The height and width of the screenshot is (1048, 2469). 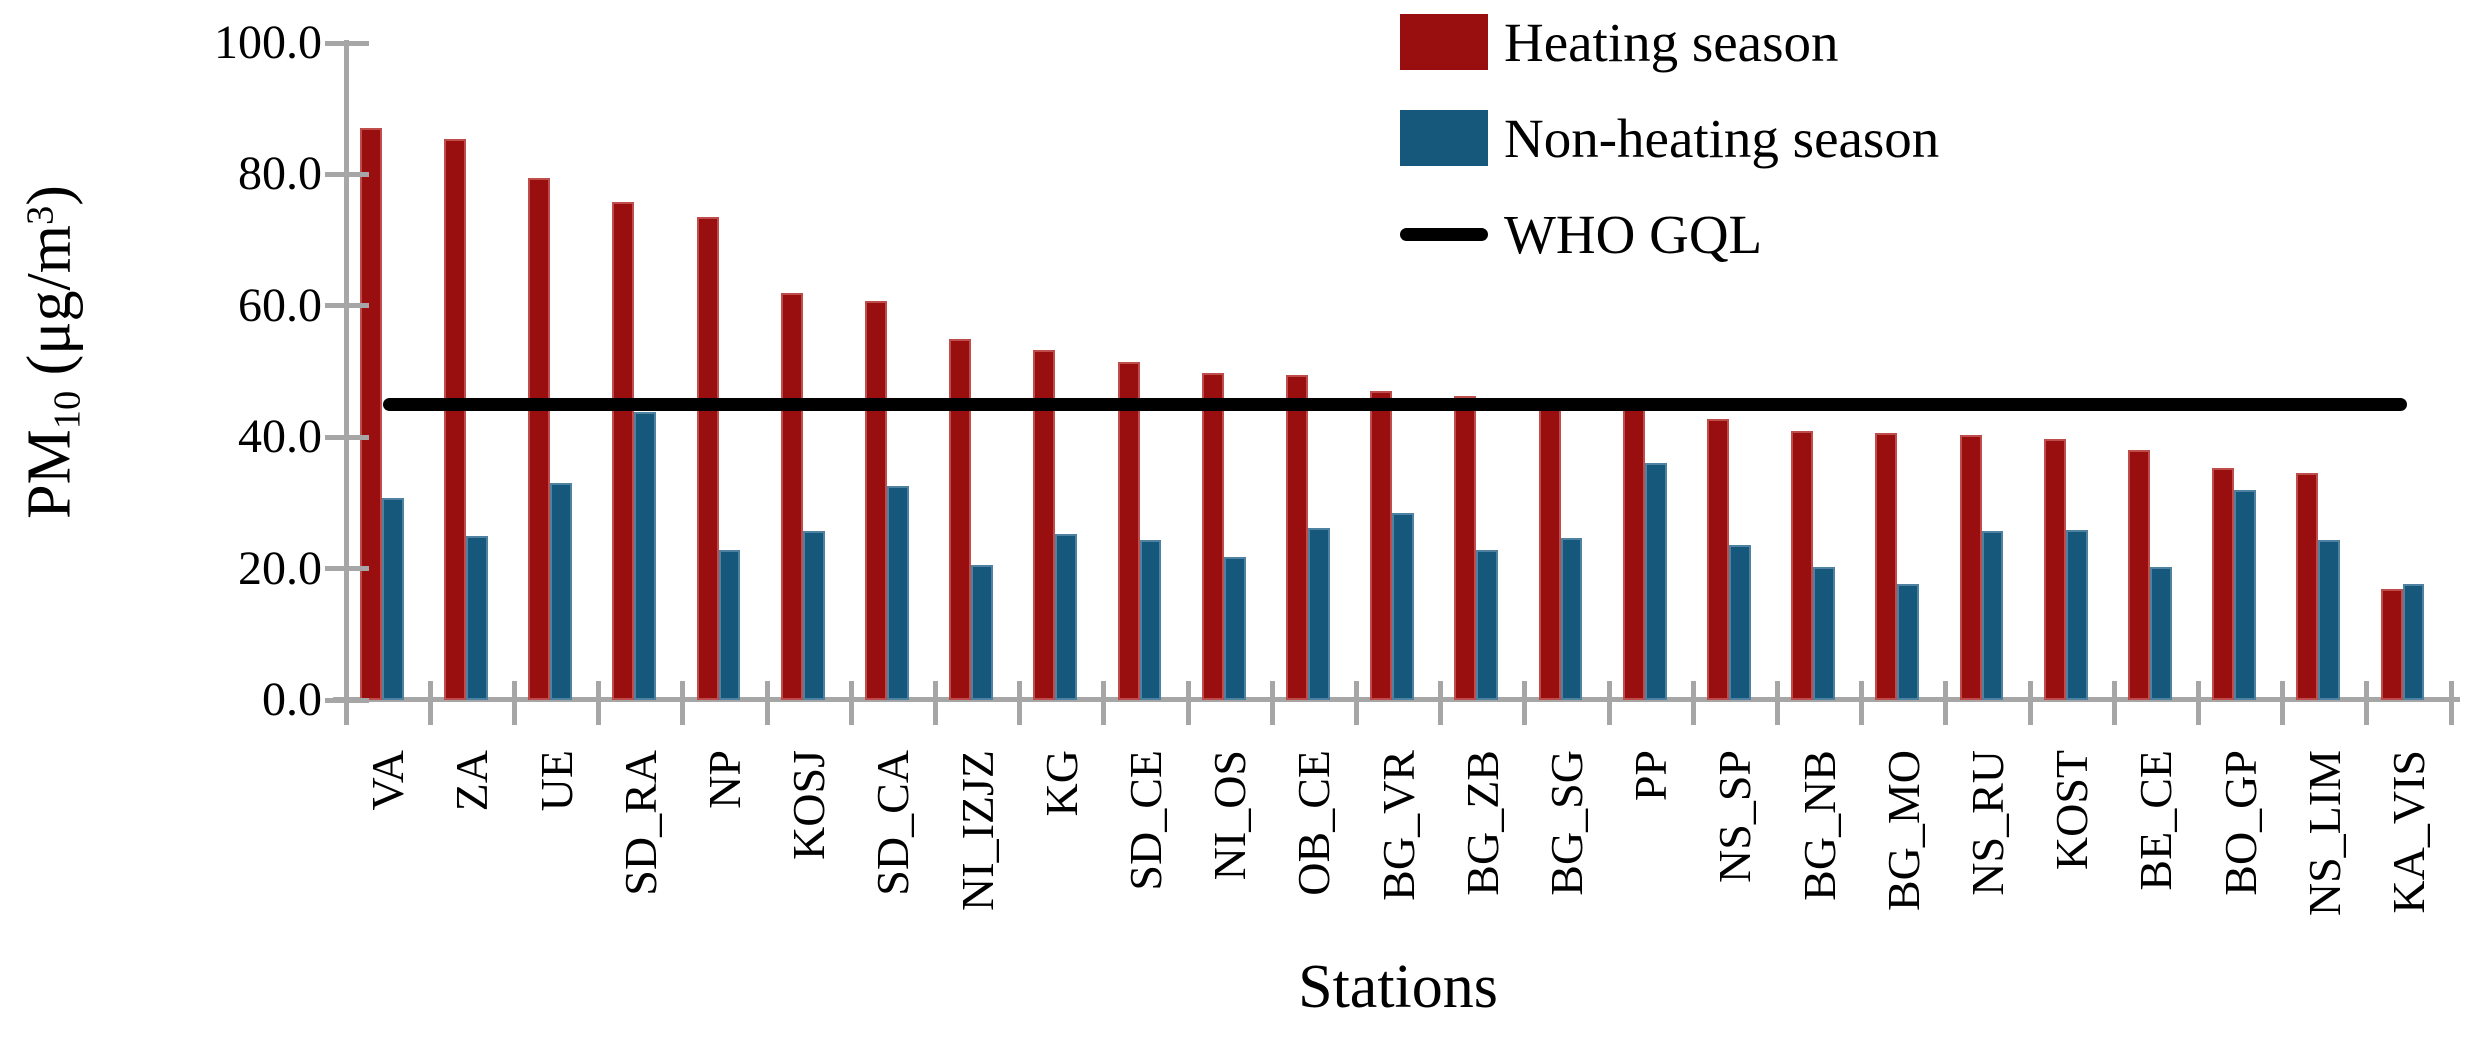 What do you see at coordinates (1395, 404) in the screenshot?
I see `who-gql-reference-line` at bounding box center [1395, 404].